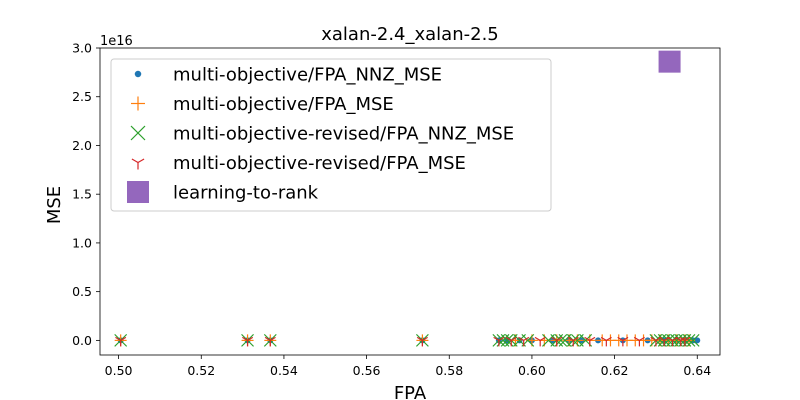 This screenshot has width=800, height=400. What do you see at coordinates (449, 370) in the screenshot?
I see `x-tick-label: 0.58` at bounding box center [449, 370].